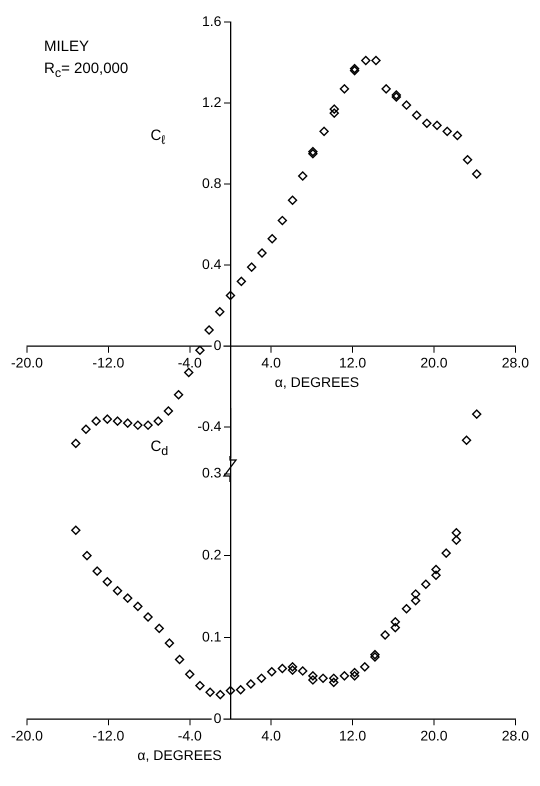 The height and width of the screenshot is (786, 540). Describe the element at coordinates (218, 345) in the screenshot. I see `y-tick-label: 0` at that location.